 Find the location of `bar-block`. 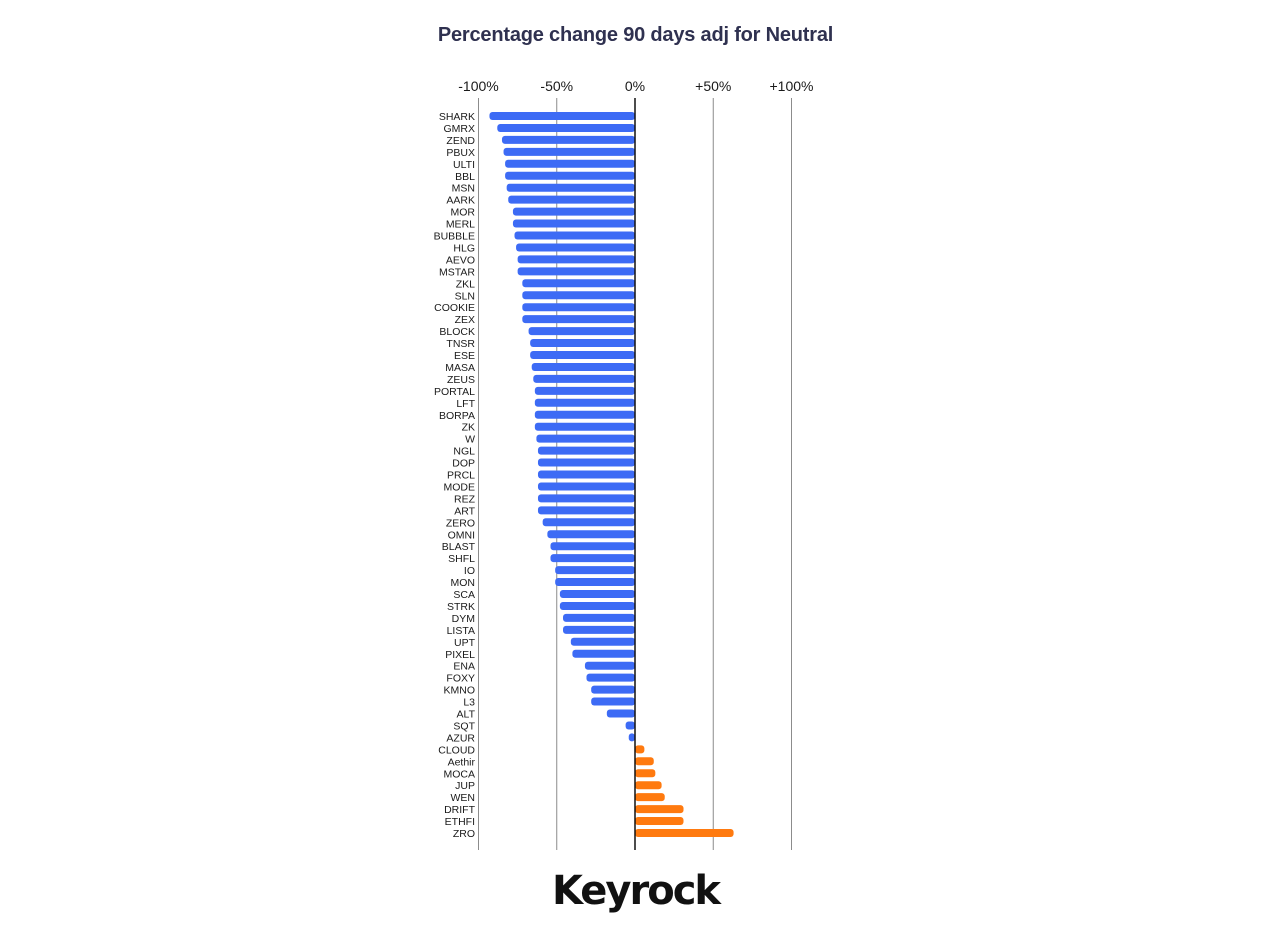

bar-block is located at coordinates (581, 331).